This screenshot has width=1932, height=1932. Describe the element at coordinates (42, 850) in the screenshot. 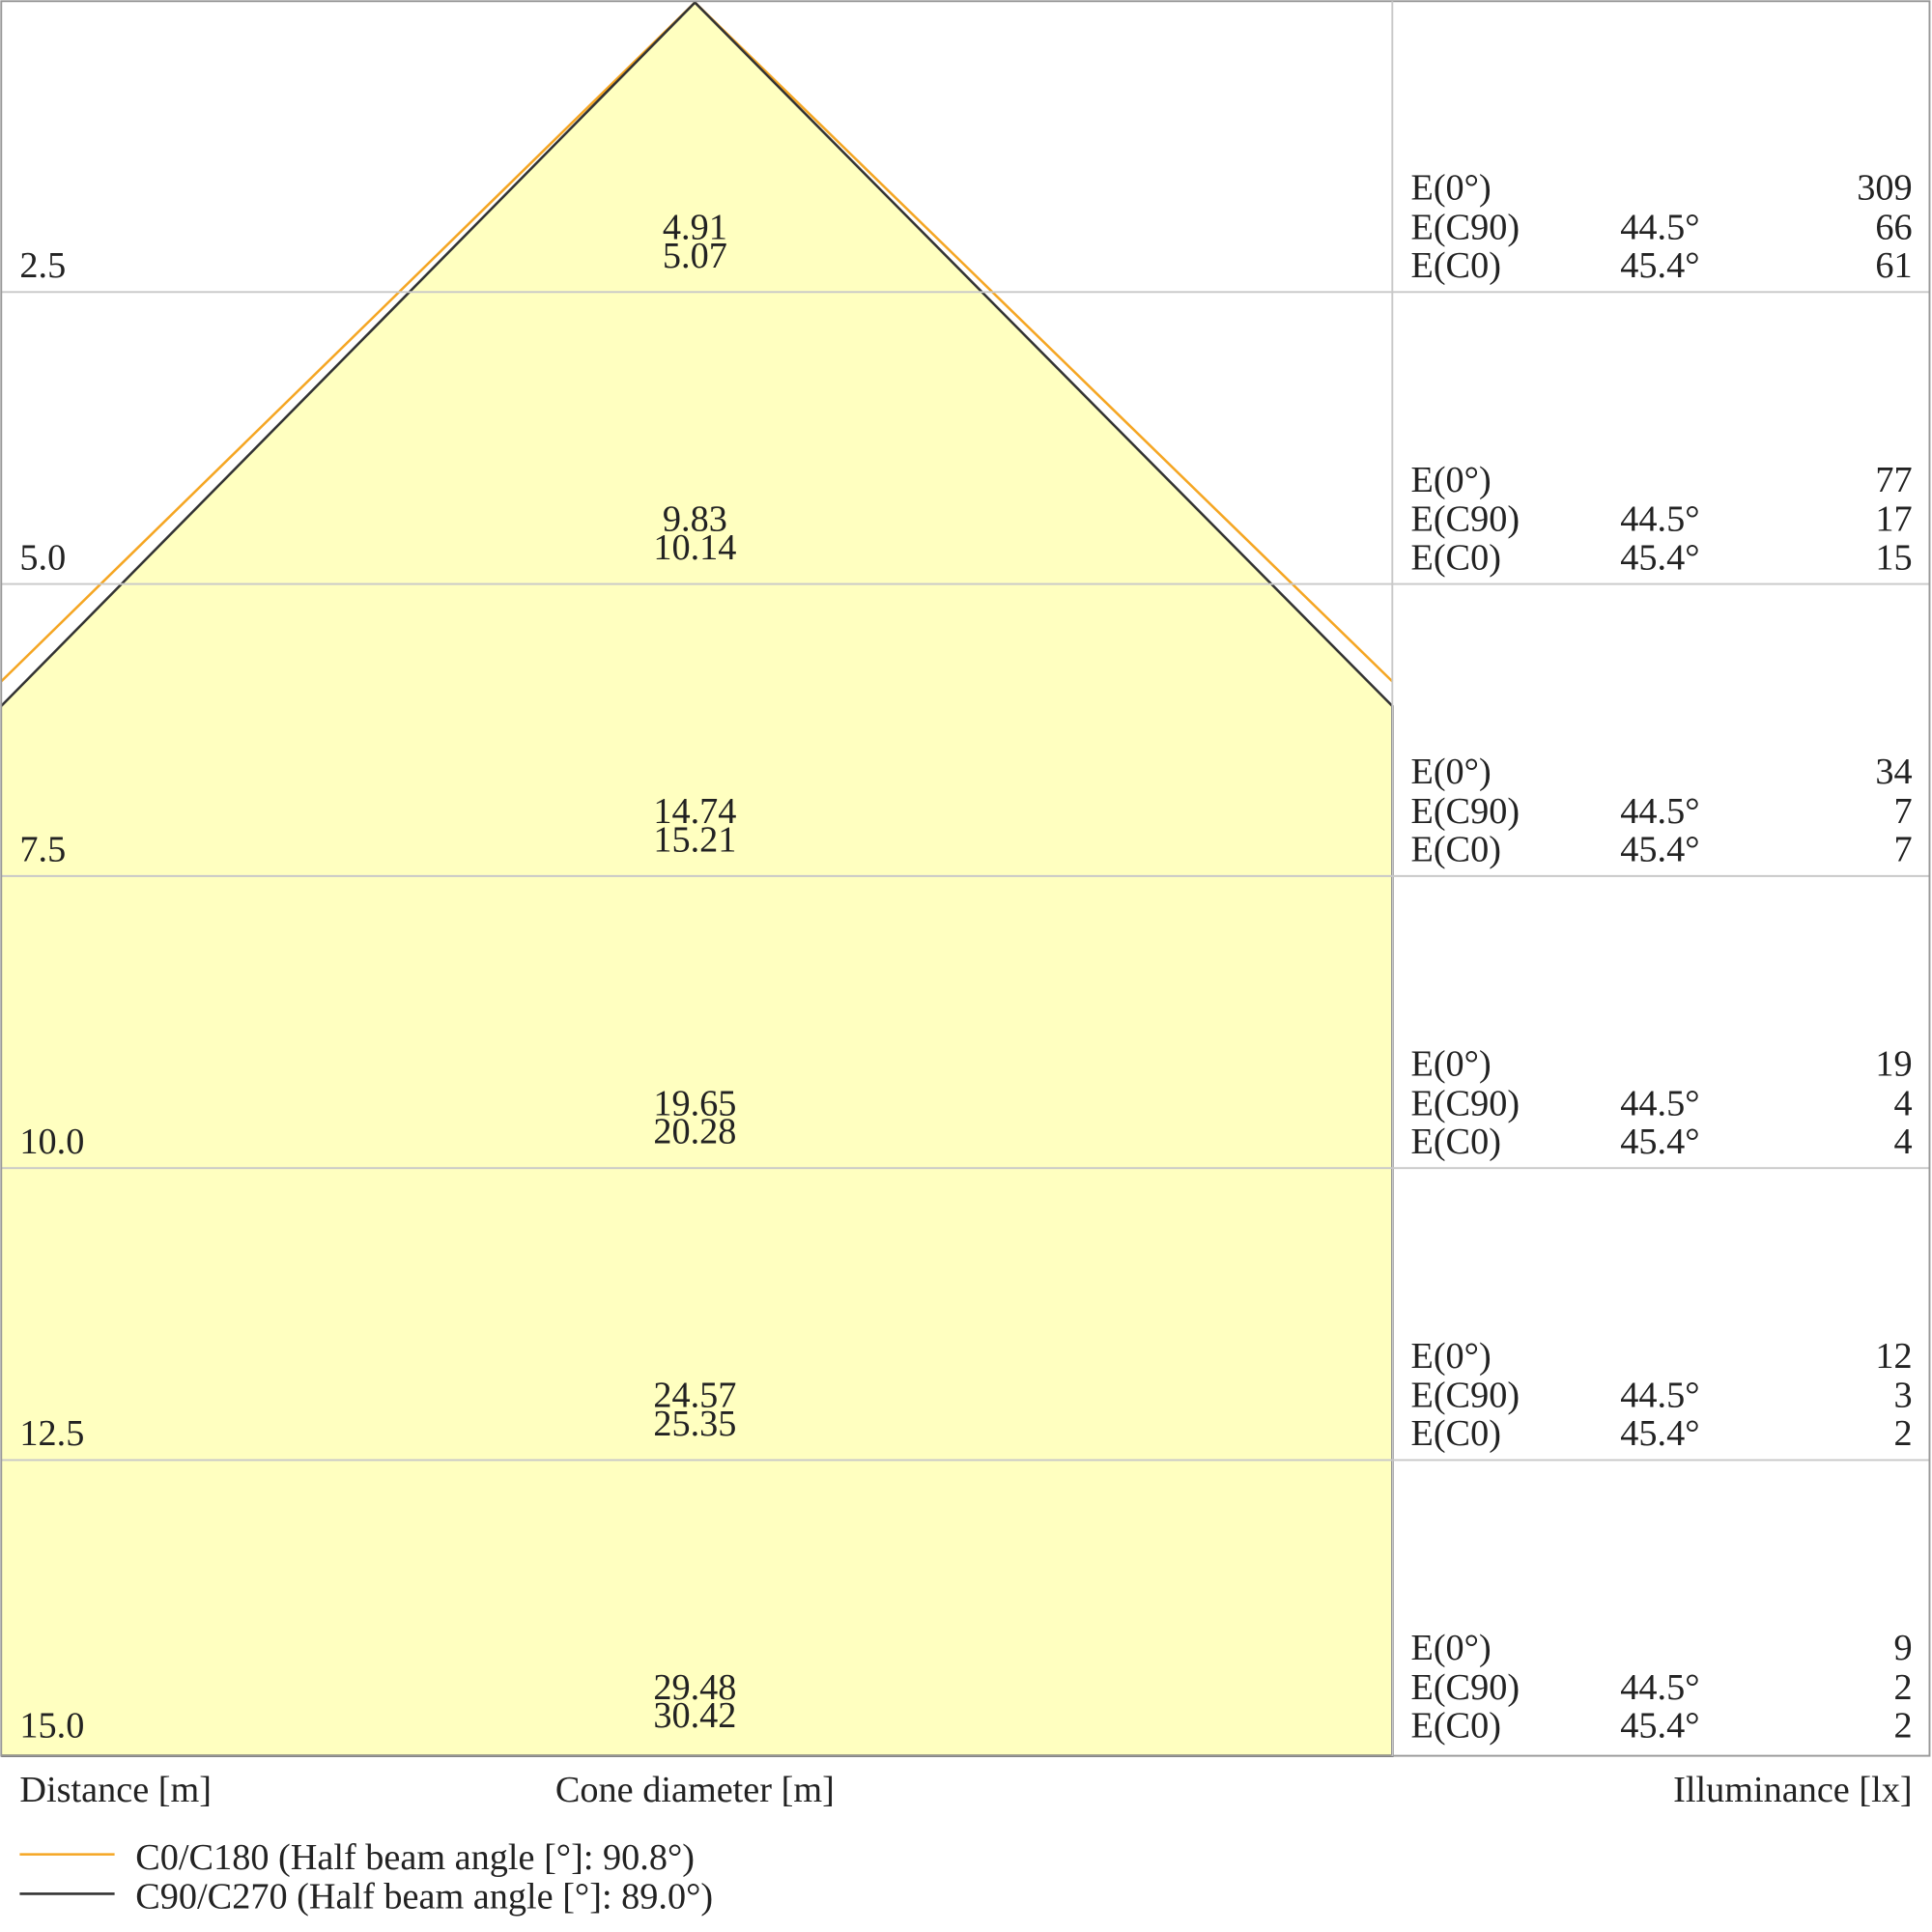

I see `distance-label: 7.5` at that location.